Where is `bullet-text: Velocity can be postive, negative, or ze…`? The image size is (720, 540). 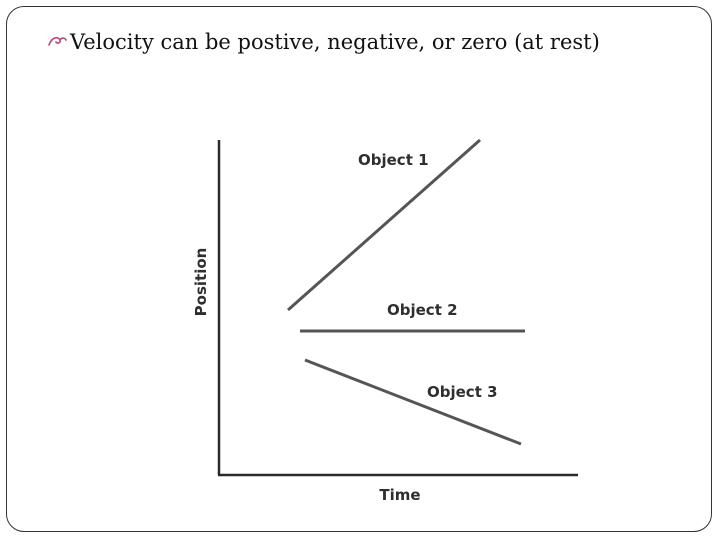 bullet-text: Velocity can be postive, negative, or ze… is located at coordinates (335, 42).